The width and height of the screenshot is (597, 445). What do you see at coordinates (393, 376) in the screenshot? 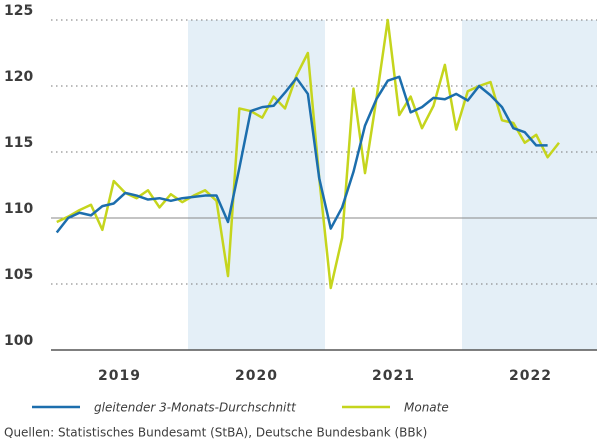
I see `x-tick-label: 2021` at bounding box center [393, 376].